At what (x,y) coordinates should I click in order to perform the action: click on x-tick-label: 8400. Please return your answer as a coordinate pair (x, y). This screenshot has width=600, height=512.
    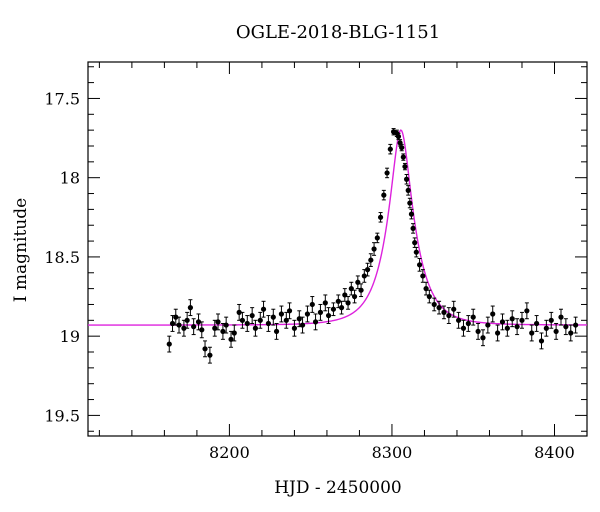
    Looking at the image, I should click on (554, 452).